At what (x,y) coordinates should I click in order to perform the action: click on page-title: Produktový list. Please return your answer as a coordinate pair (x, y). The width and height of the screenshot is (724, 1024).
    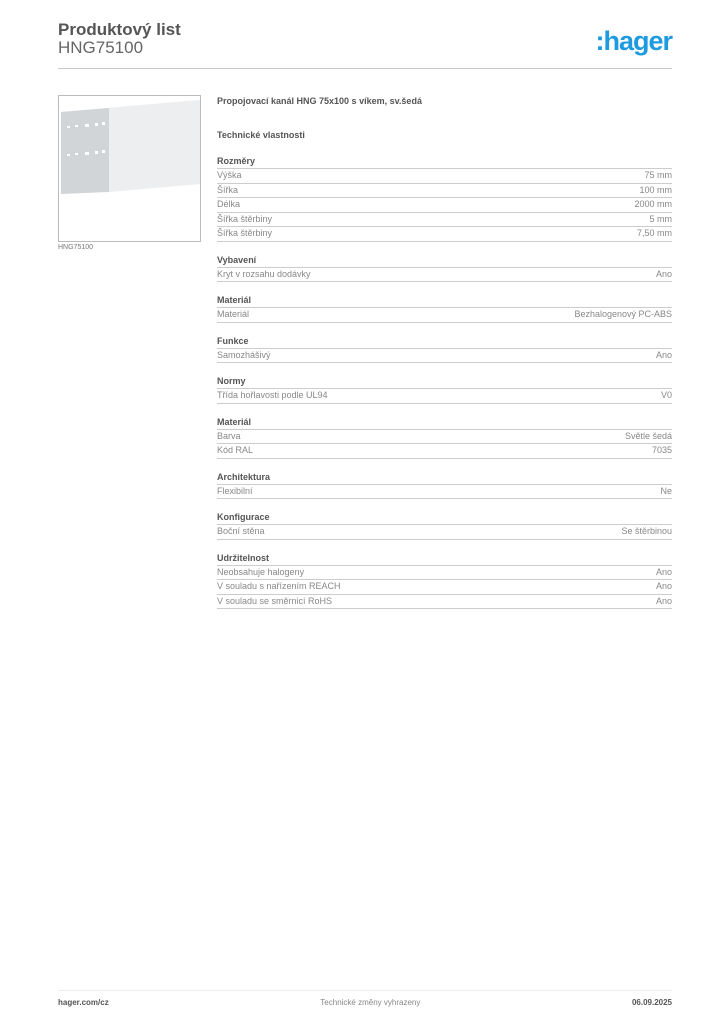
    Looking at the image, I should click on (119, 29).